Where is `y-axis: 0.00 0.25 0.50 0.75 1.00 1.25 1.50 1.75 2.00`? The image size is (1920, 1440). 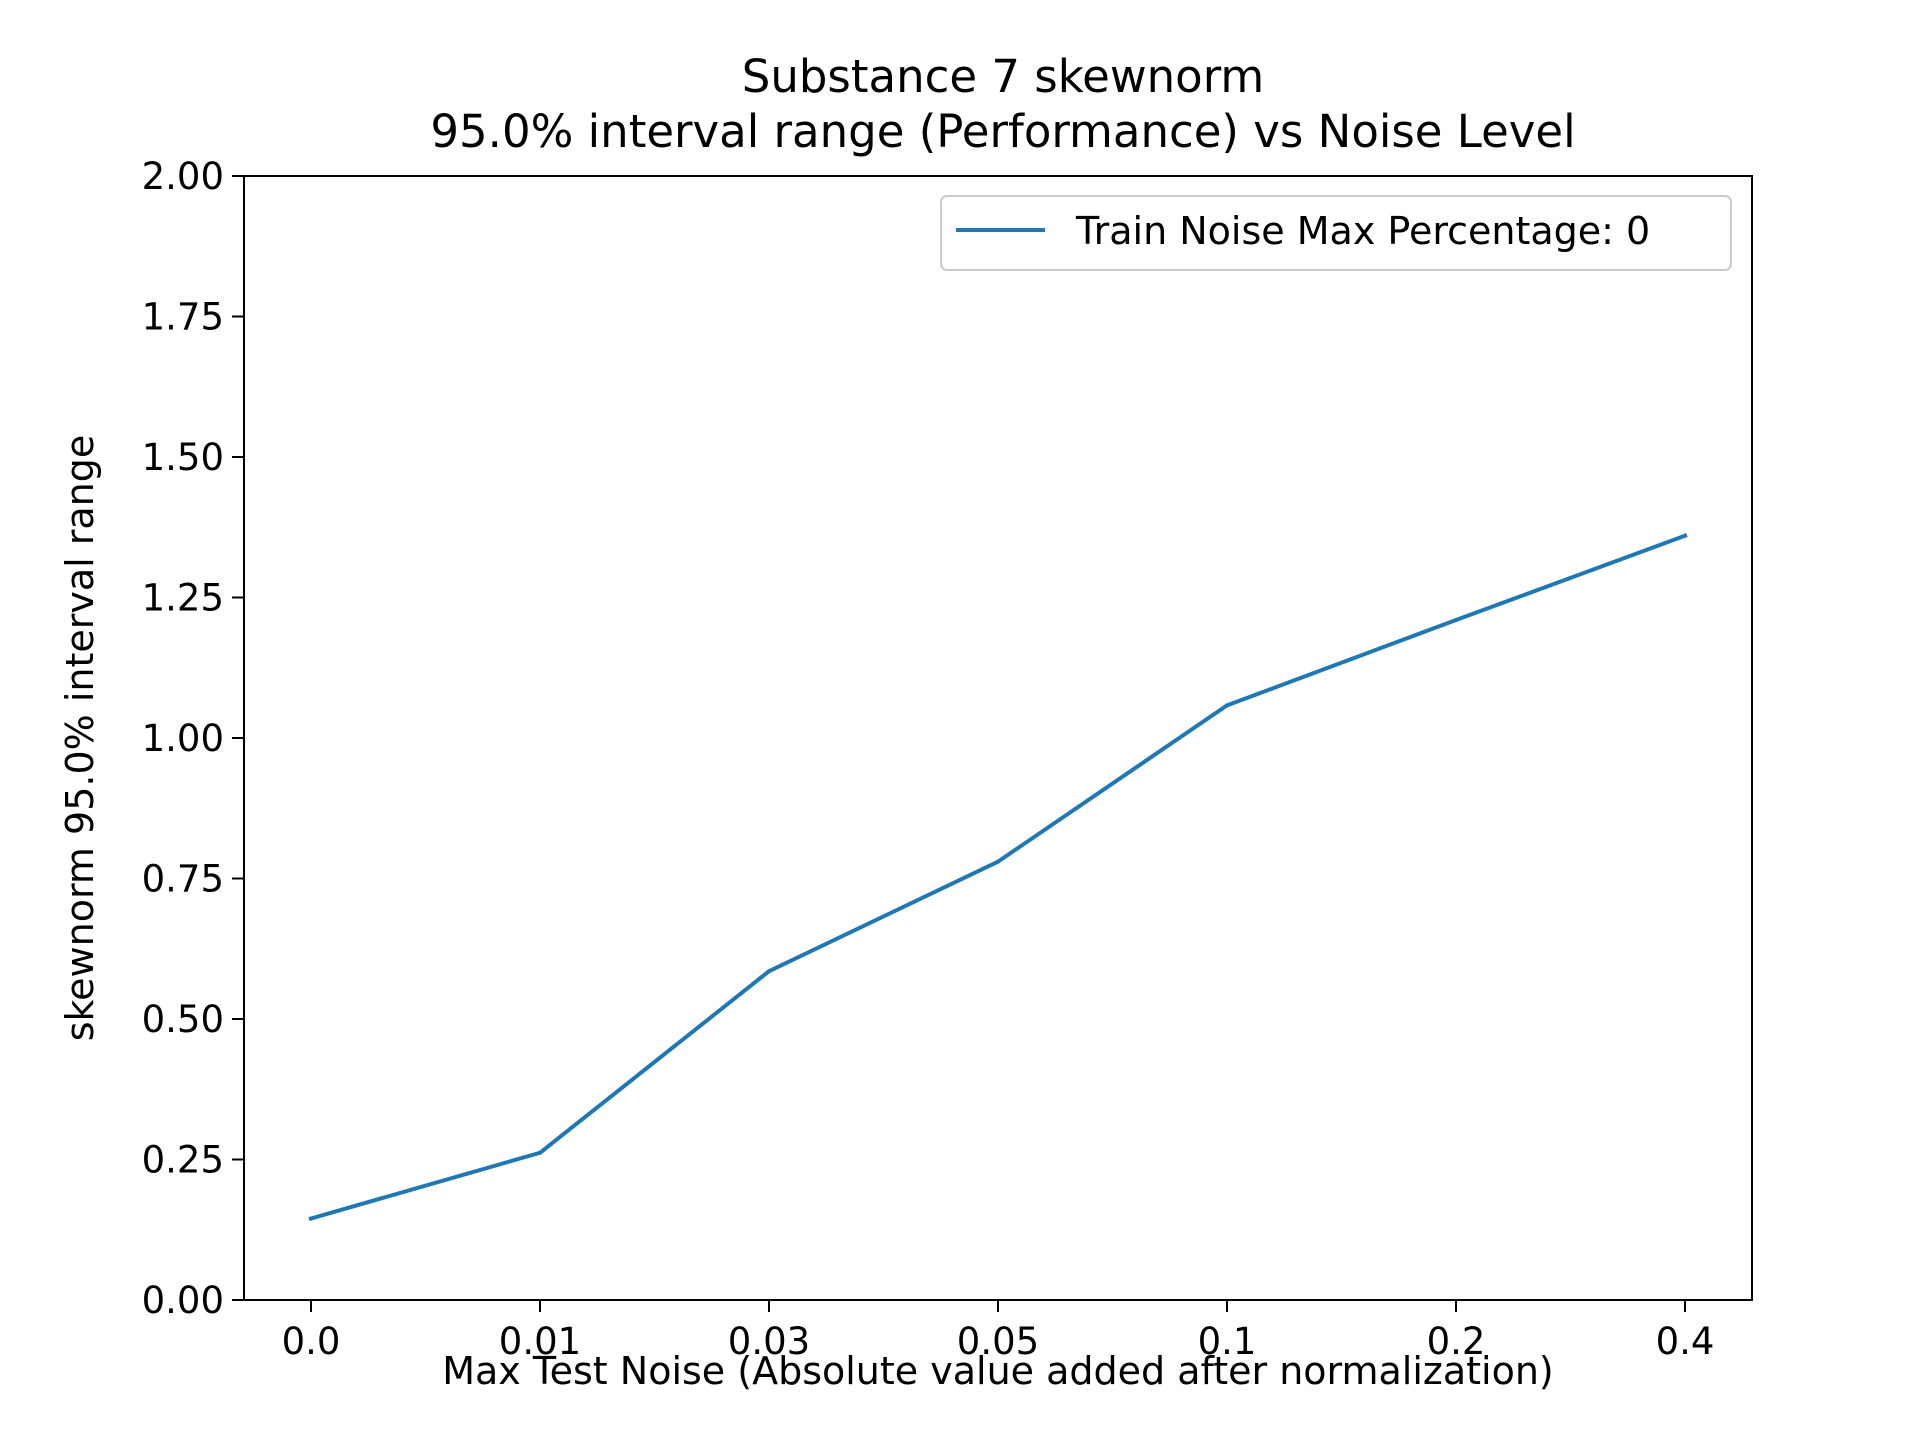
y-axis: 0.00 0.25 0.50 0.75 1.00 1.25 1.50 1.75 2.00 is located at coordinates (193, 738).